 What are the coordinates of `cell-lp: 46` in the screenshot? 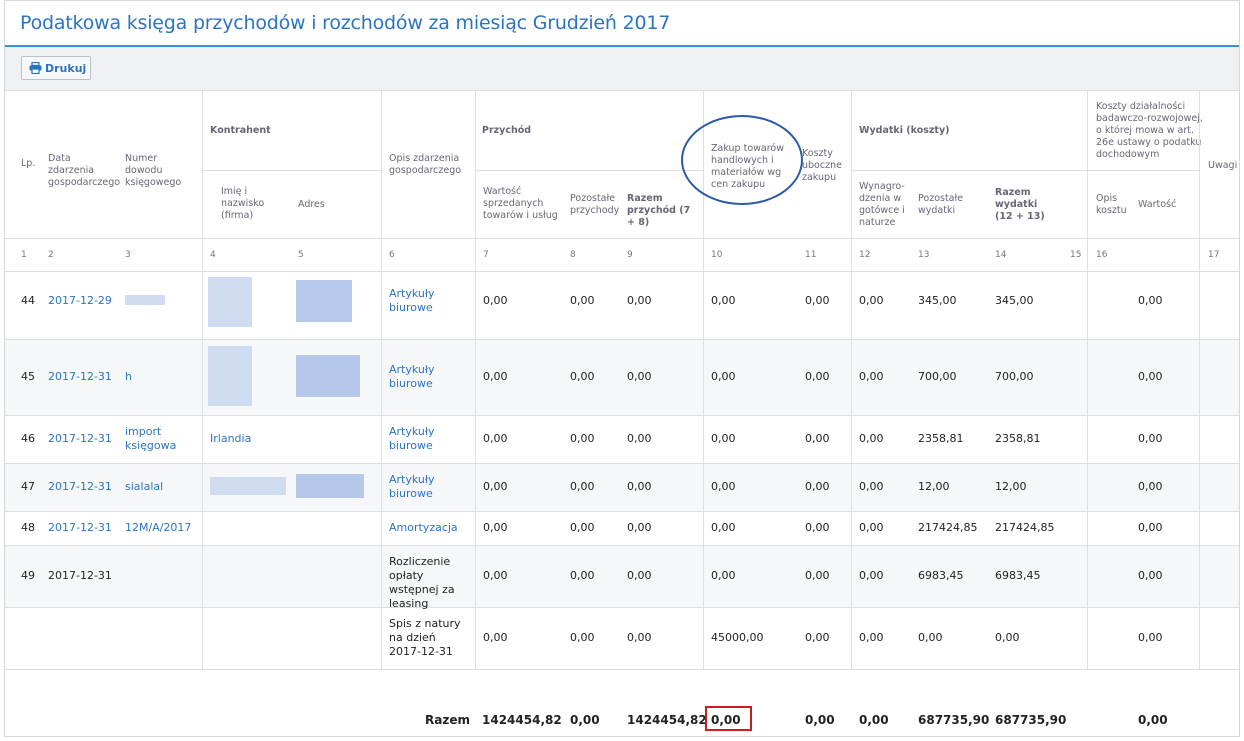 It's located at (28, 438).